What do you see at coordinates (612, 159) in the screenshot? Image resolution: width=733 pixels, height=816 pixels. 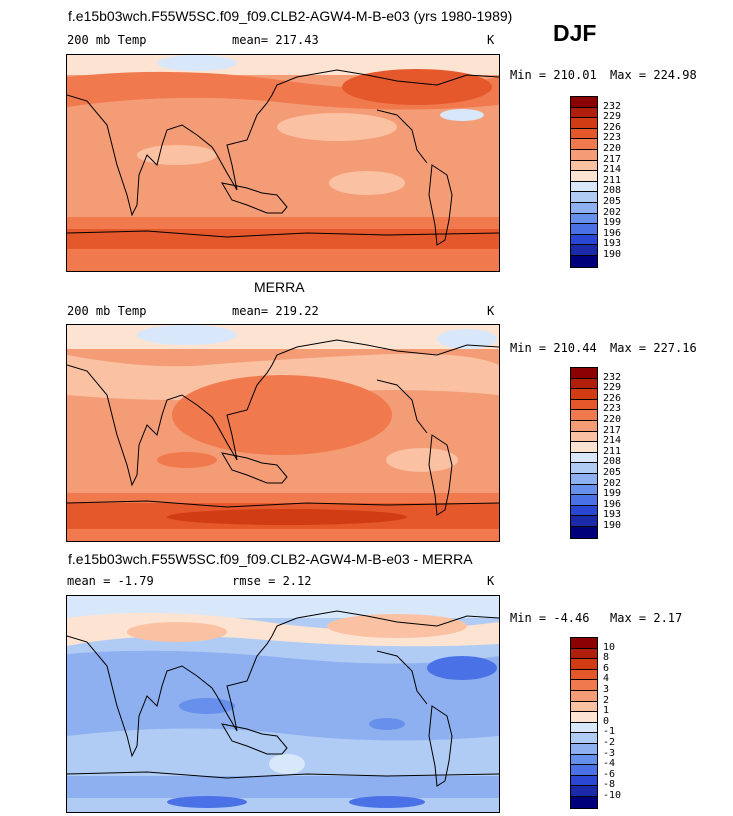 I see `colorbar-tick-label: 217` at bounding box center [612, 159].